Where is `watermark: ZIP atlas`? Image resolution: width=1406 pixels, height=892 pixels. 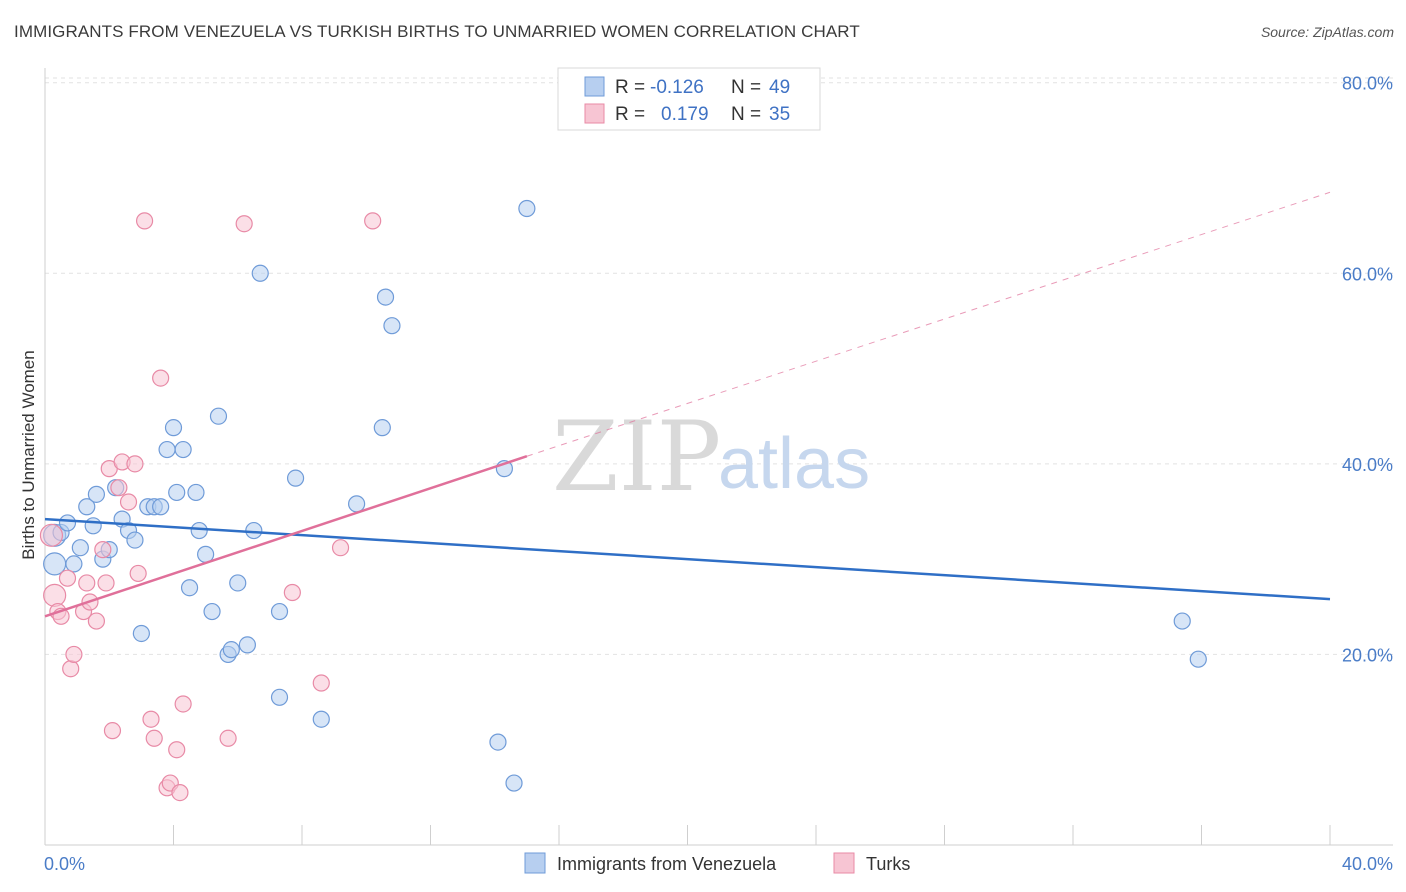
watermark: ZIP atlas is located at coordinates (711, 457).